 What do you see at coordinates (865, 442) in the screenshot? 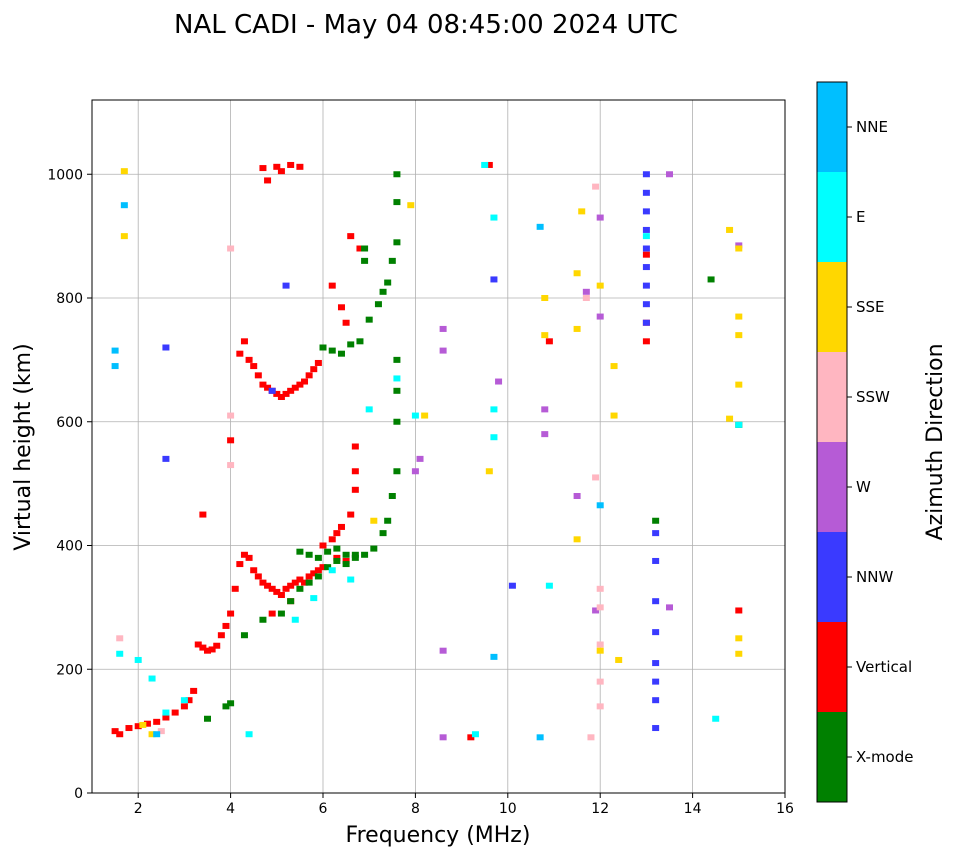
I see `colorbar: X-mode Vertical NNW W SSW SSE E NNE` at bounding box center [865, 442].